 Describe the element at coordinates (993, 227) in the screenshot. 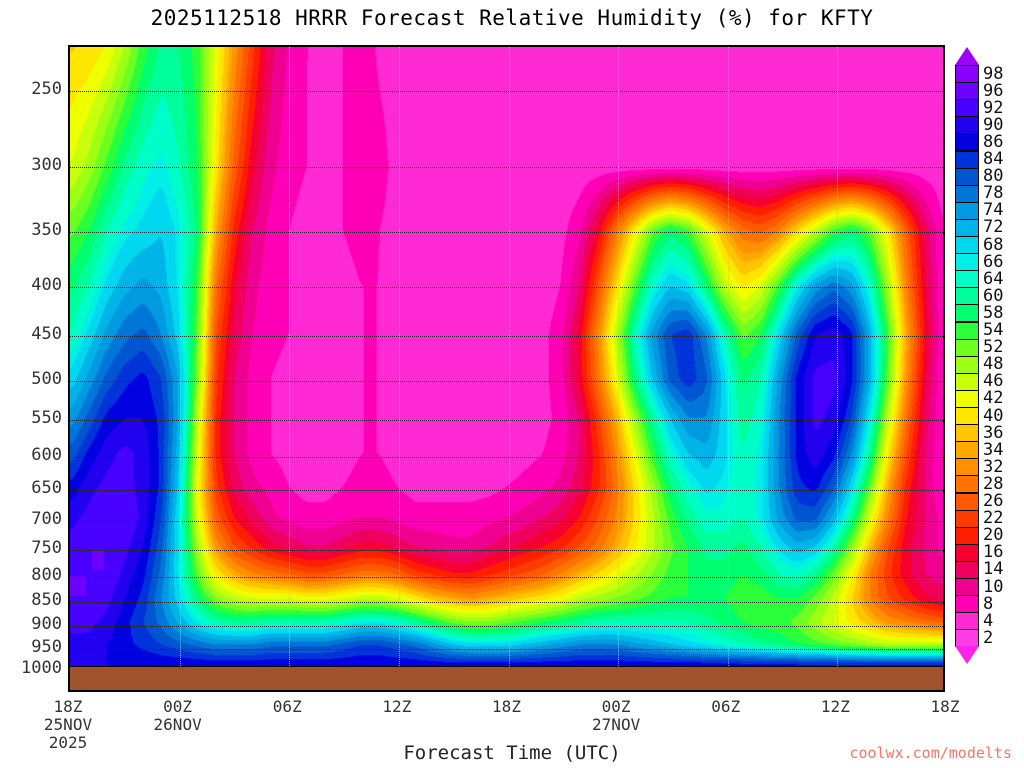

I see `colorbar-tick-label: 72` at that location.